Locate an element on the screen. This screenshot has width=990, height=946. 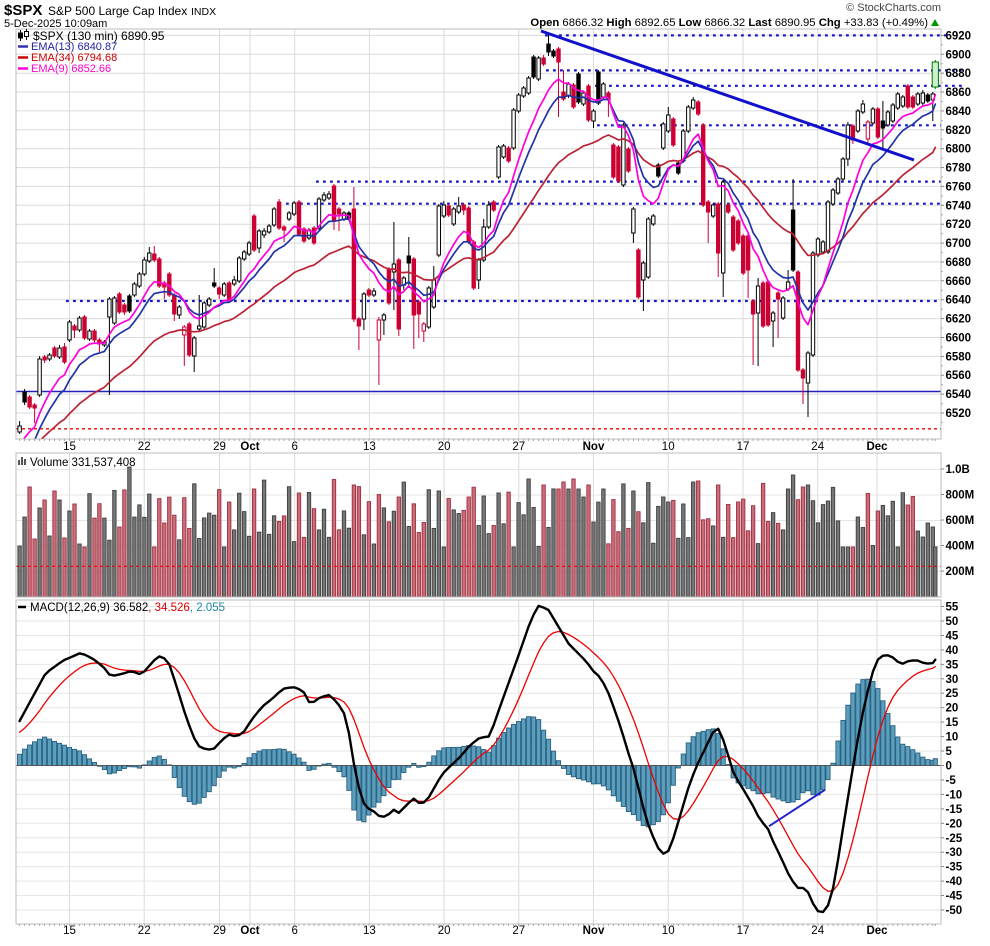
svg-text: -15 is located at coordinates (954, 810).